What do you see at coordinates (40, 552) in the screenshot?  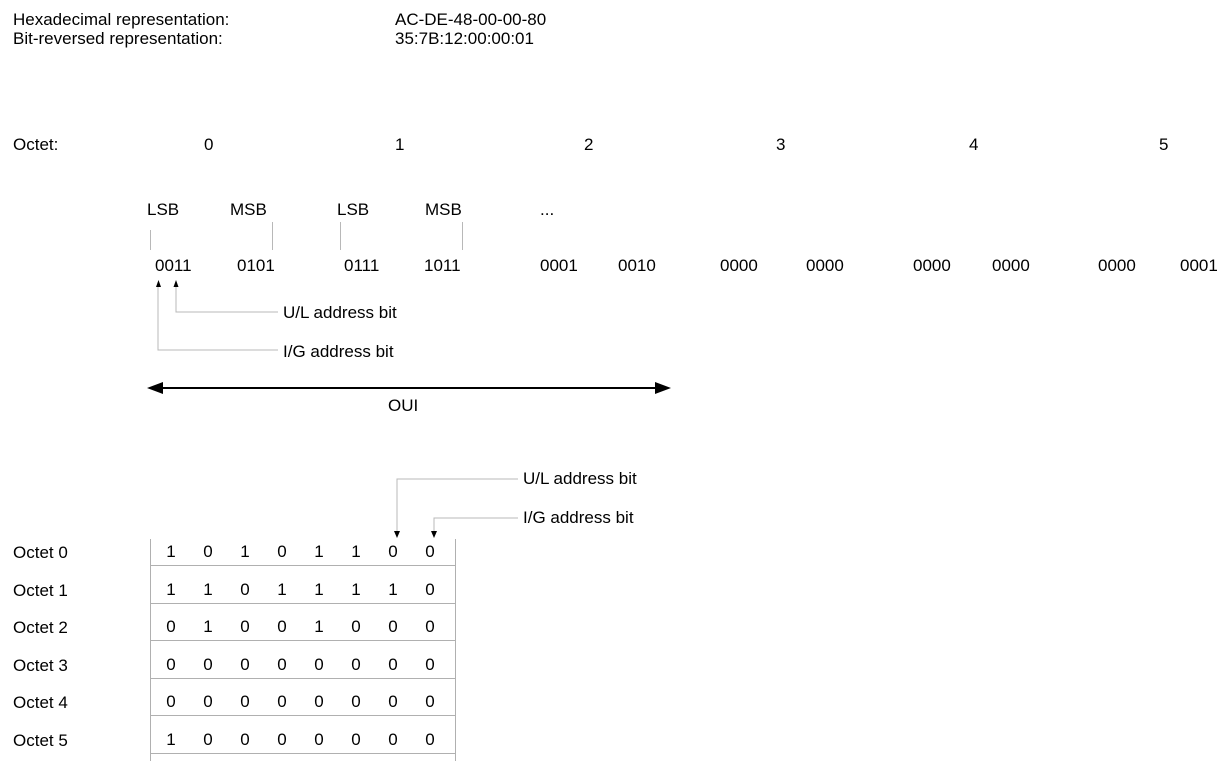 I see `octet-row-label: Octet 0` at bounding box center [40, 552].